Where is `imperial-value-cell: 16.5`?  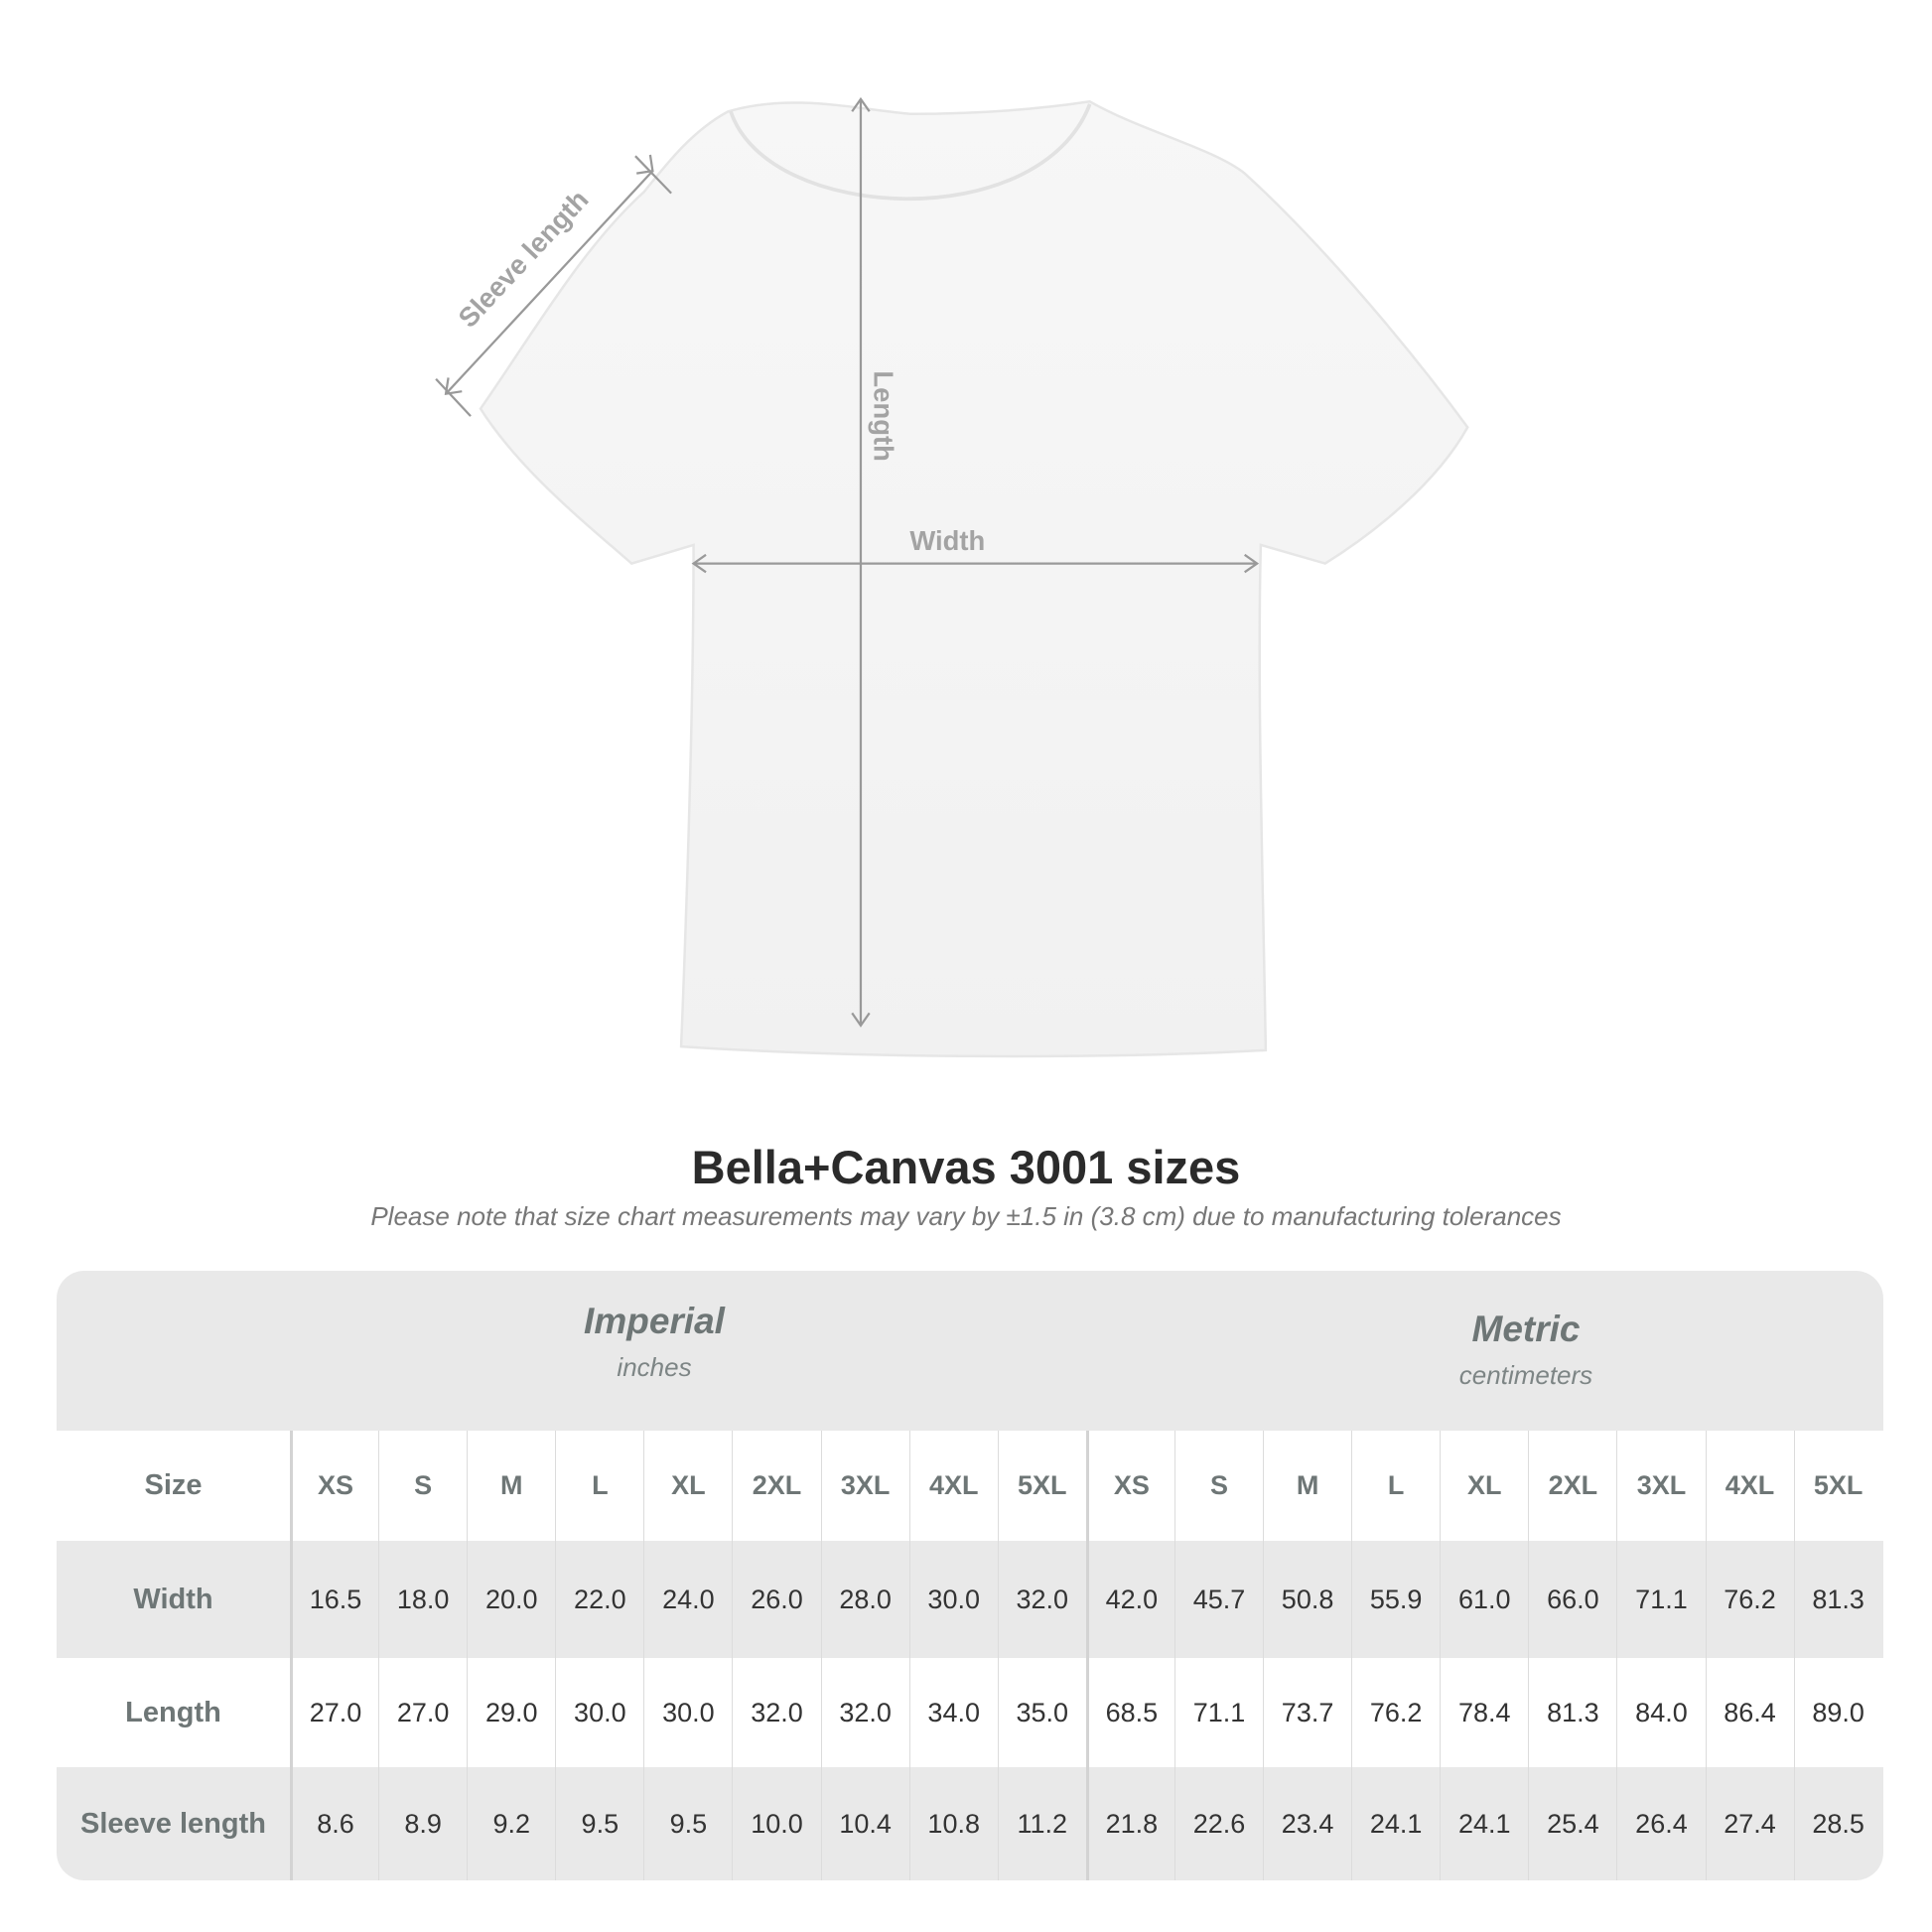
imperial-value-cell: 16.5 is located at coordinates (334, 1600).